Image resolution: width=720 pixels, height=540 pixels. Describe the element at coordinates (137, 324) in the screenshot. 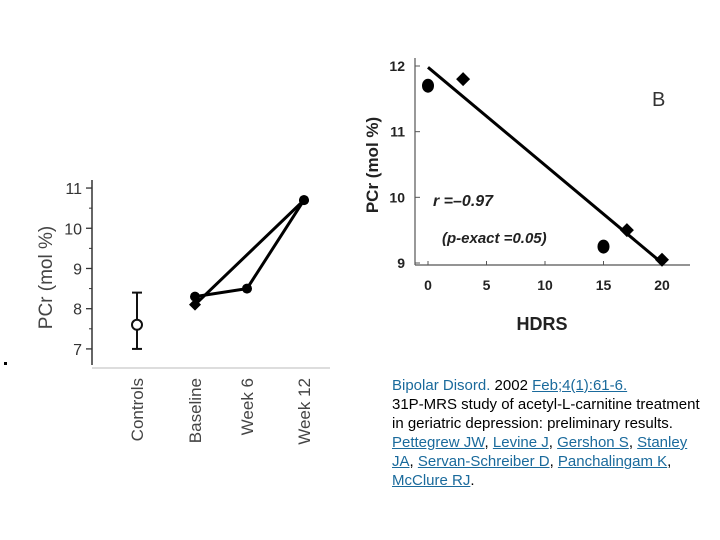

I see `panel-a-controls-point` at that location.